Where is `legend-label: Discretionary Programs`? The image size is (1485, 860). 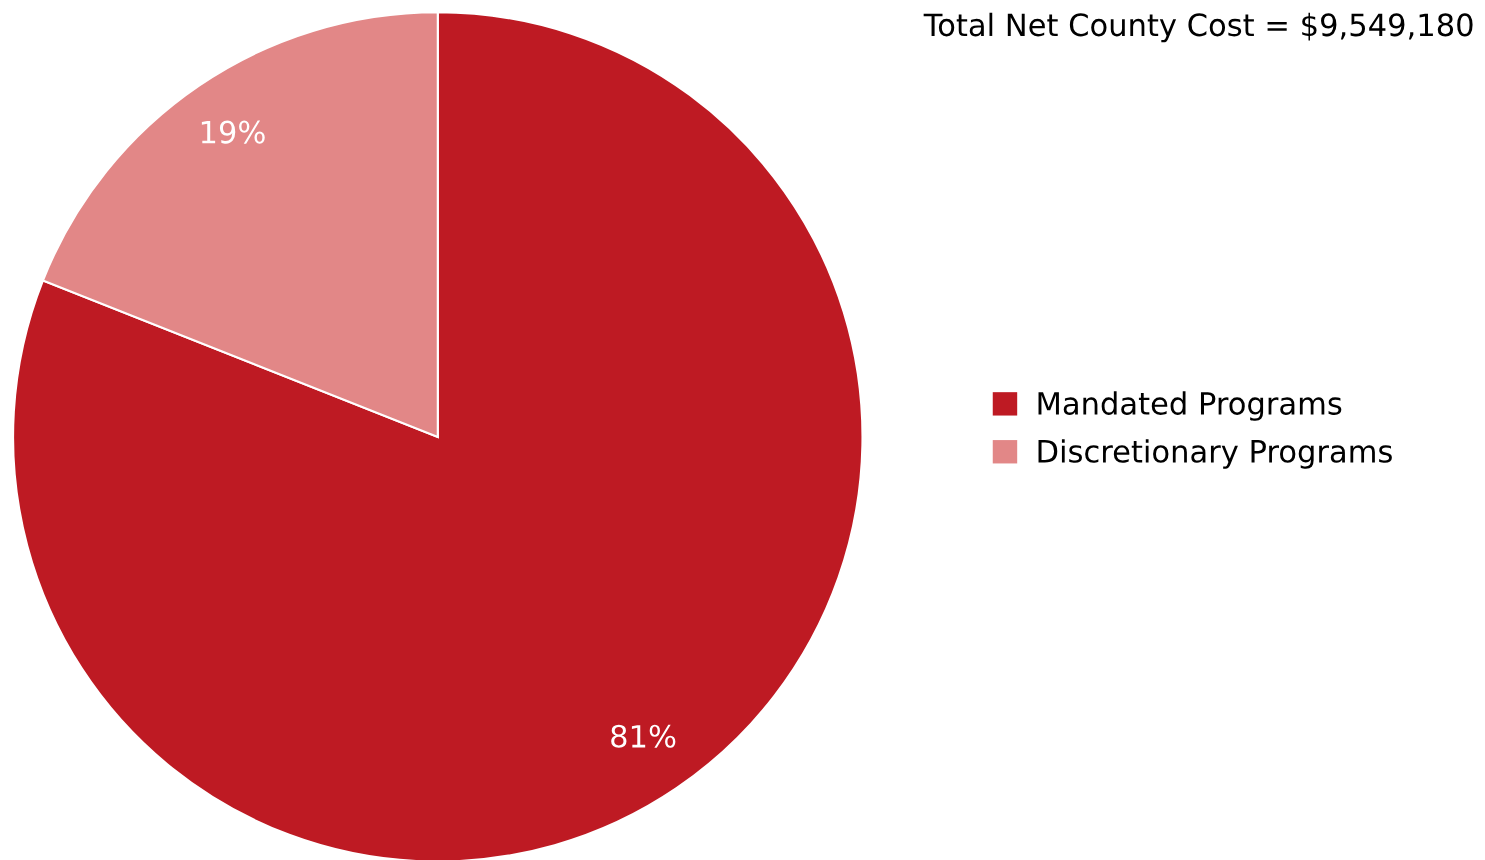 legend-label: Discretionary Programs is located at coordinates (1215, 454).